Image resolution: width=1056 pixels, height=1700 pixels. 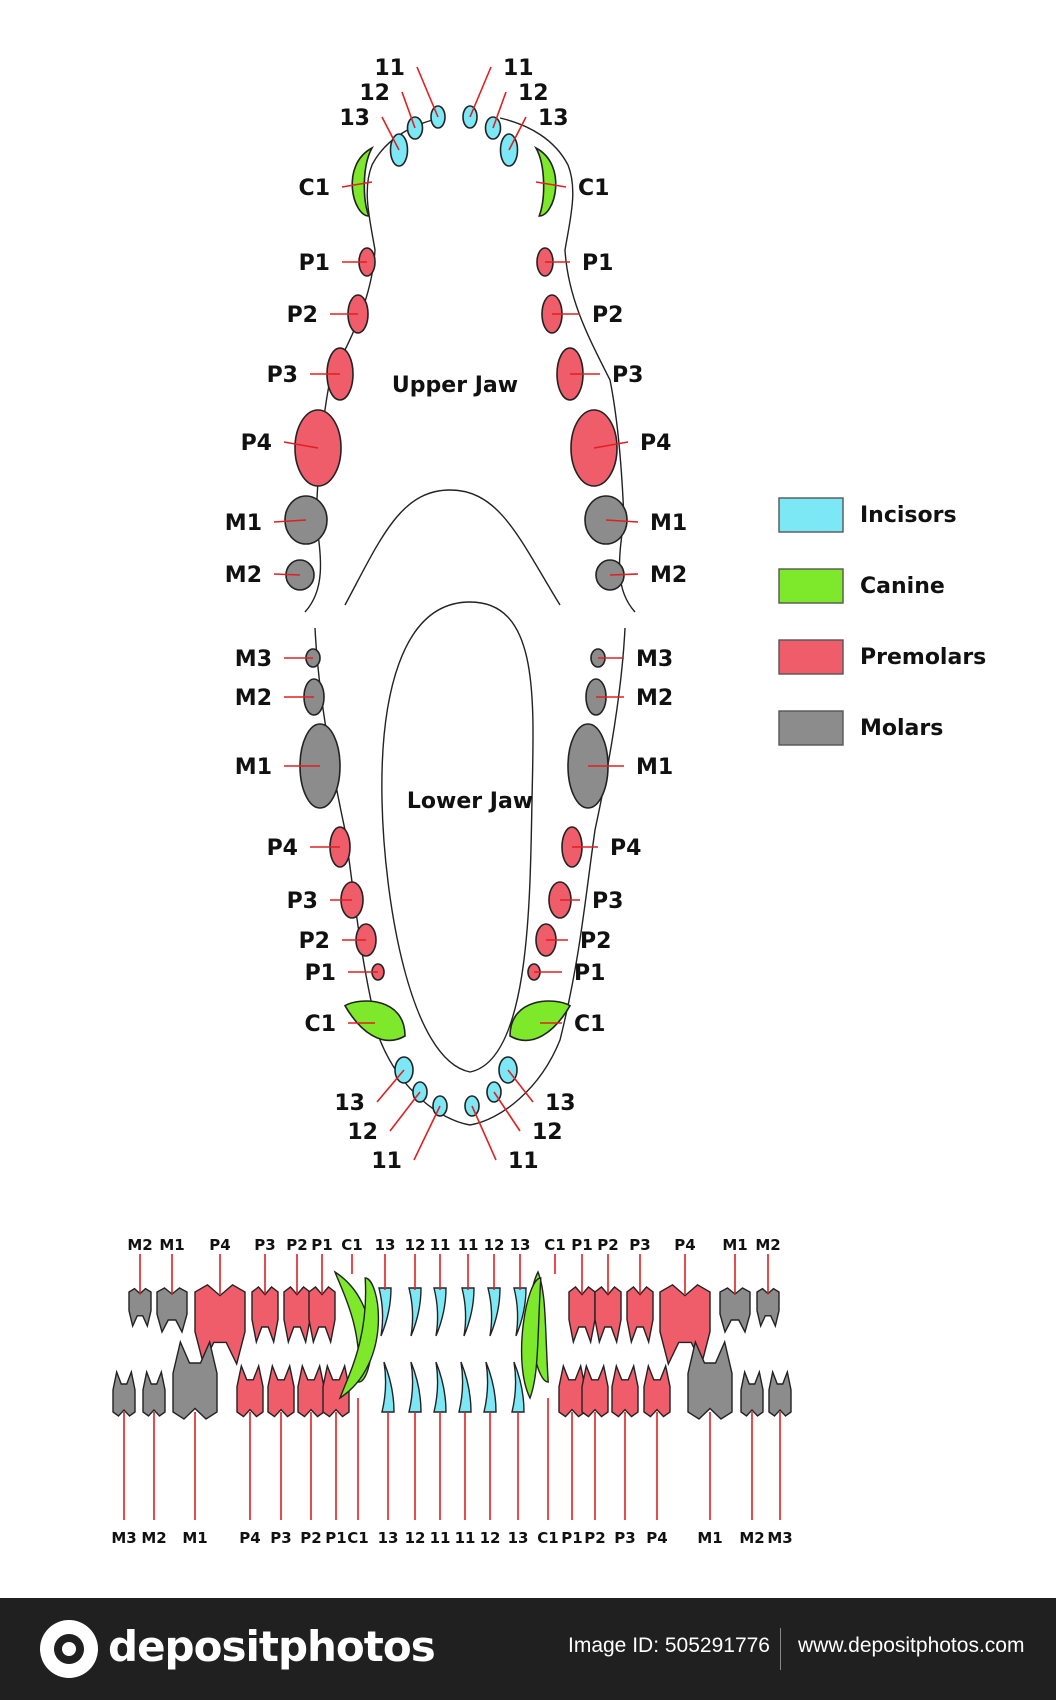 What do you see at coordinates (314, 941) in the screenshot?
I see `arch-tooth-label: P2` at bounding box center [314, 941].